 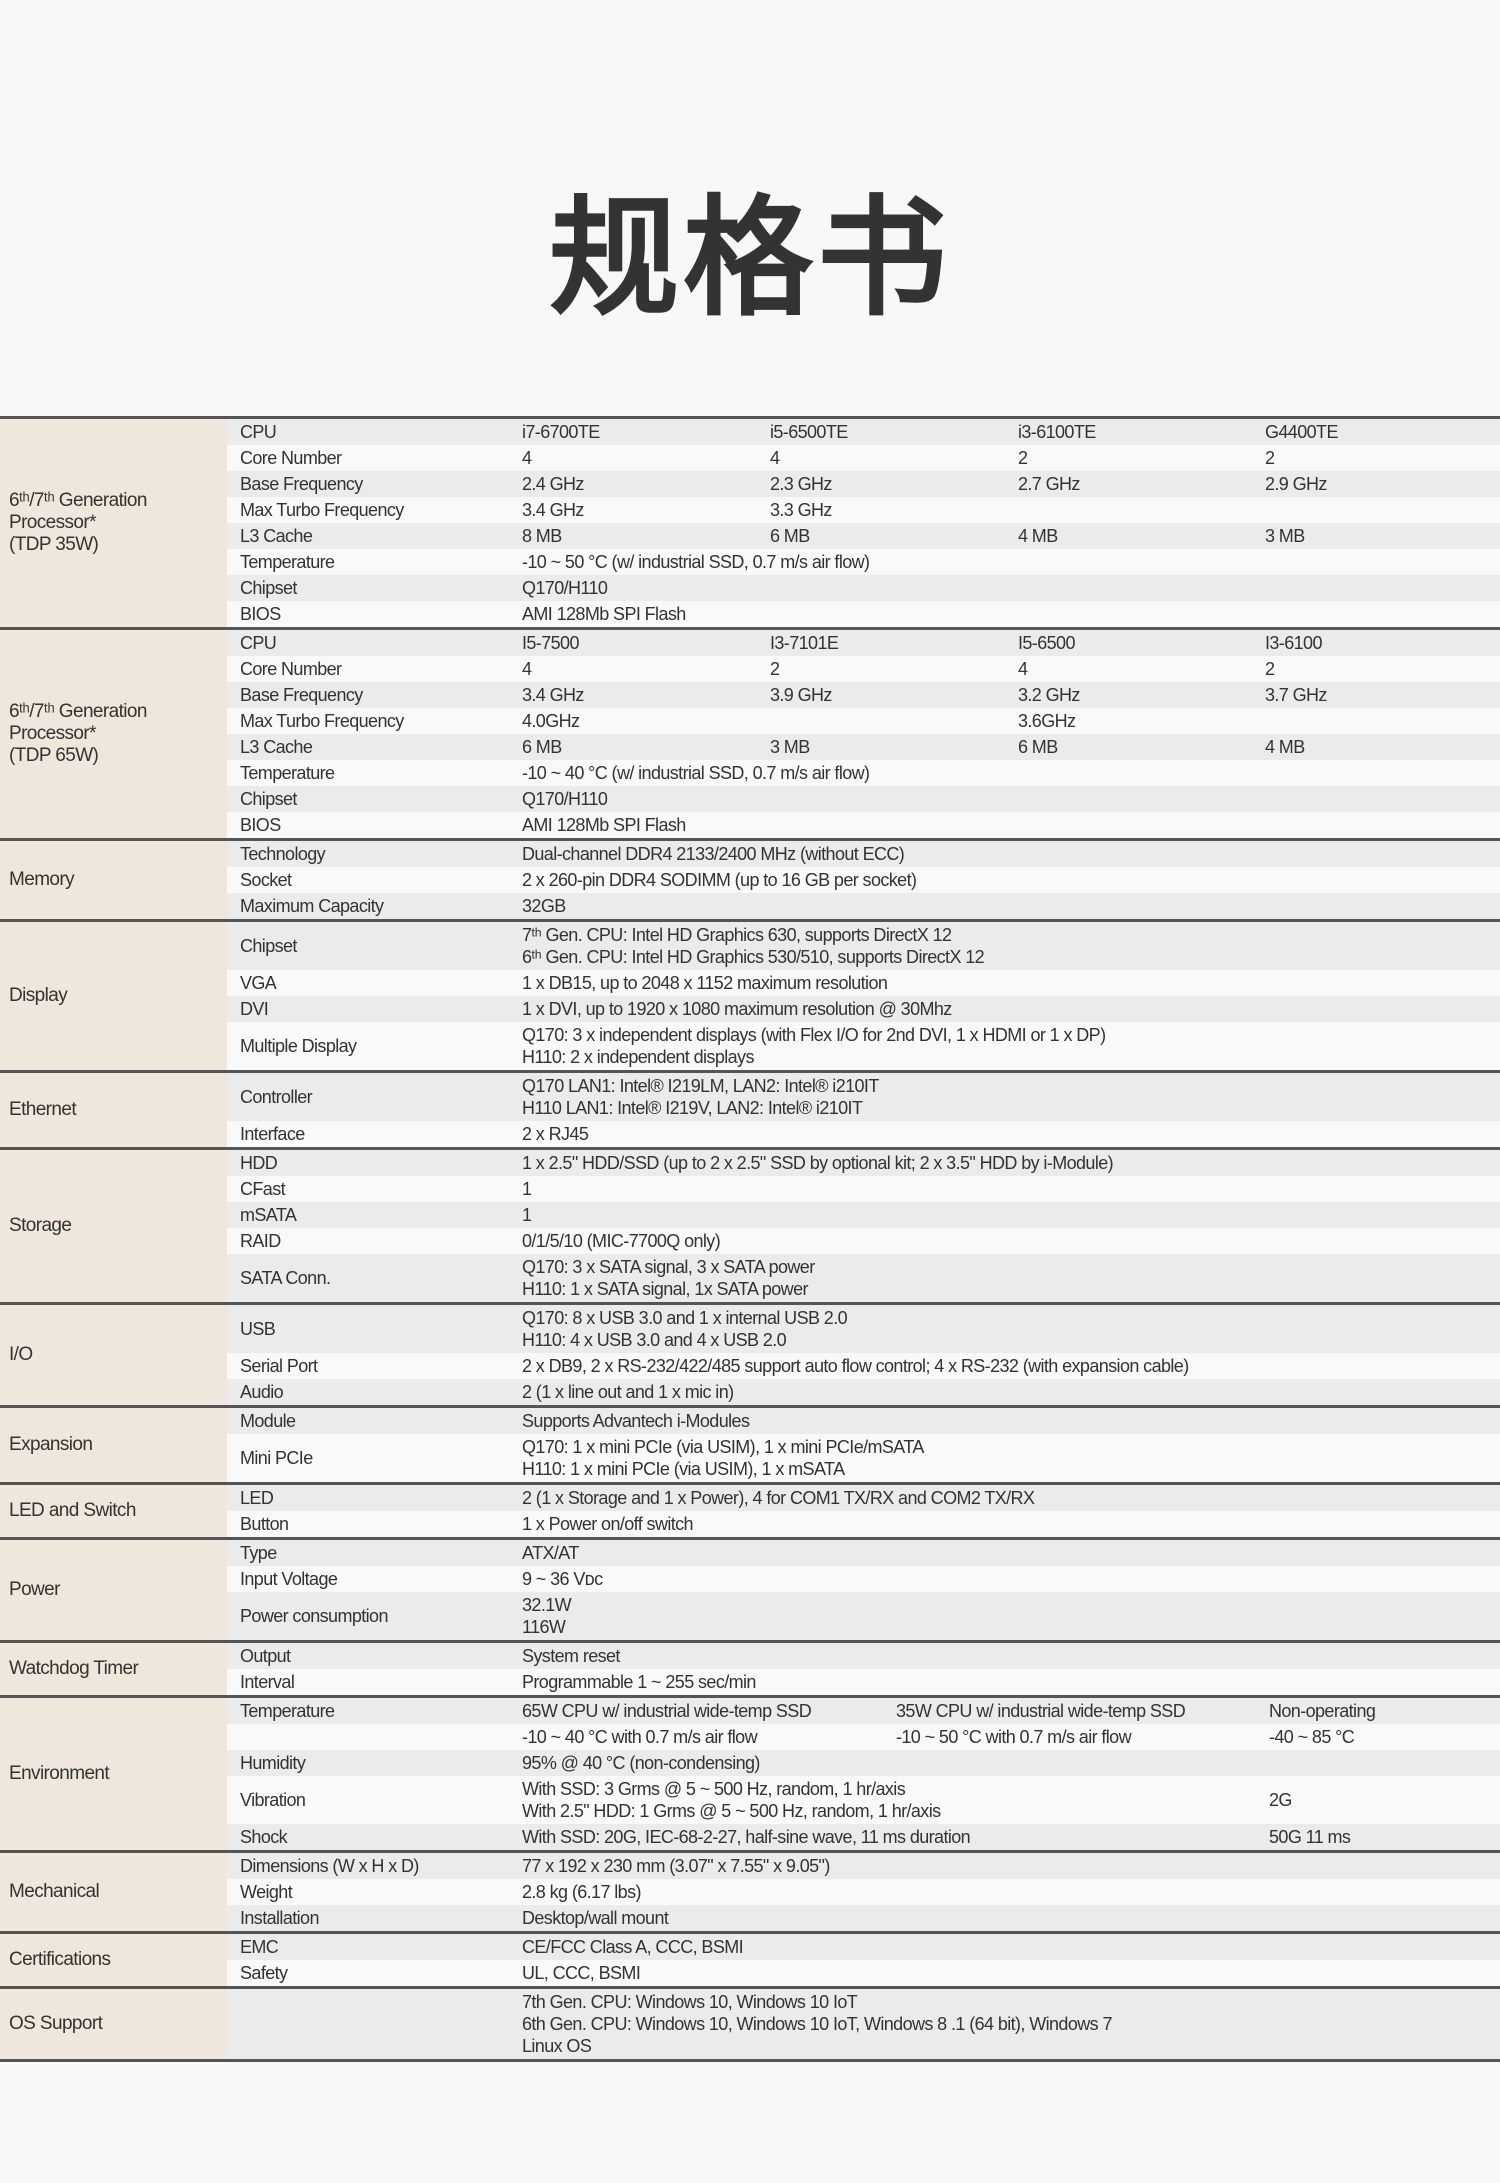 What do you see at coordinates (273, 1800) in the screenshot?
I see `param-label: Vibration` at bounding box center [273, 1800].